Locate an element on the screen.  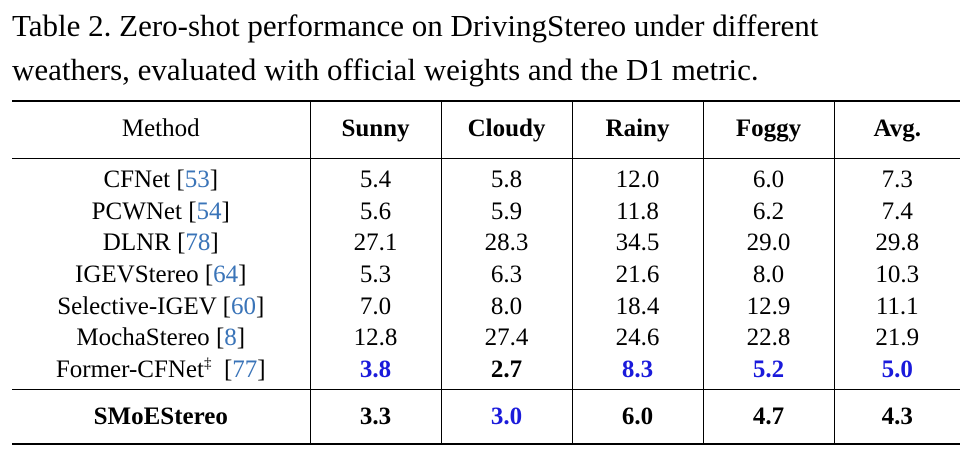
cloudy-cell: 3.0 is located at coordinates (507, 417).